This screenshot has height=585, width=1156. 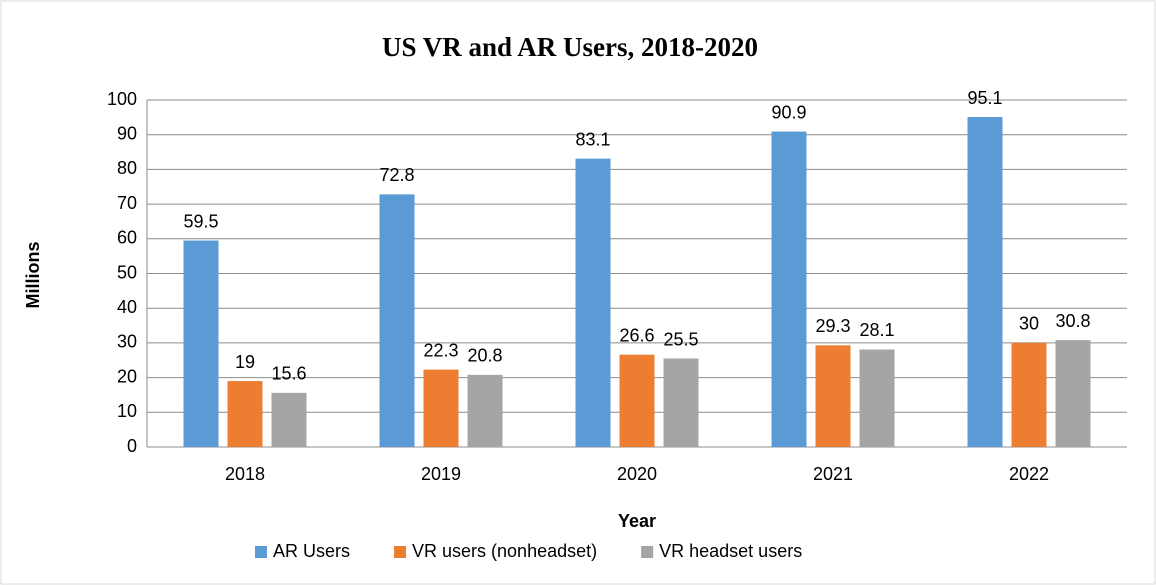 I want to click on x-tick-label: 2021, so click(x=833, y=474).